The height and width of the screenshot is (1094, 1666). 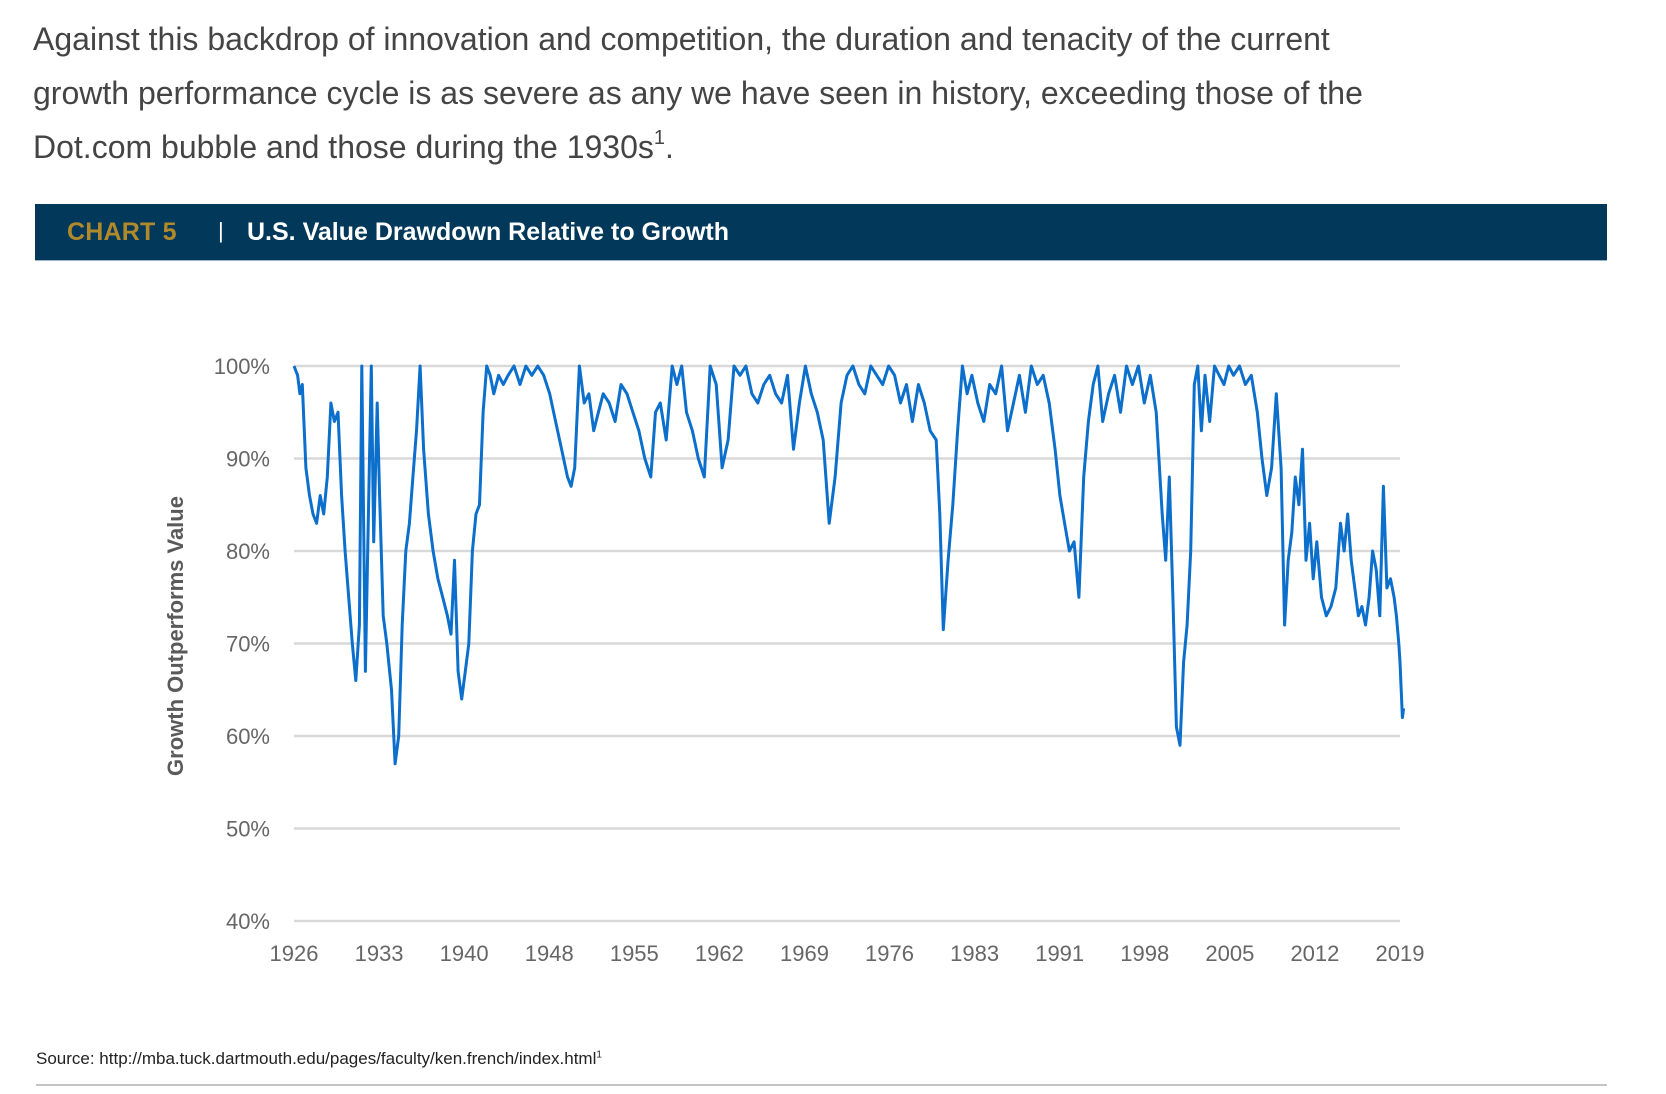 What do you see at coordinates (821, 1085) in the screenshot?
I see `bottom-divider` at bounding box center [821, 1085].